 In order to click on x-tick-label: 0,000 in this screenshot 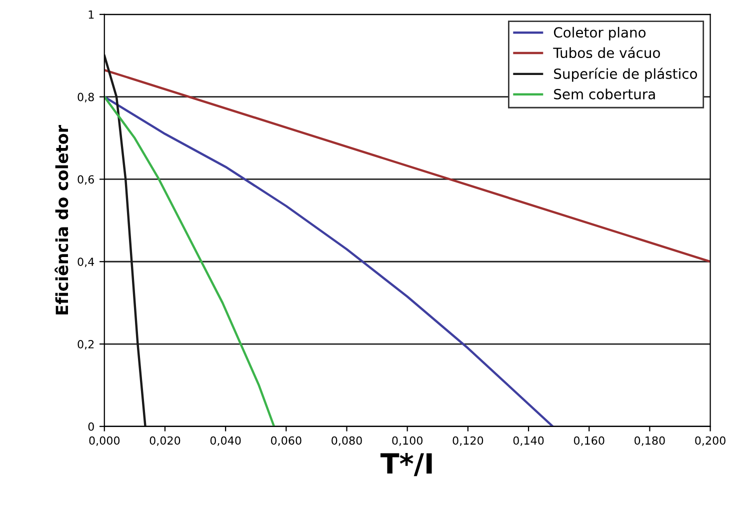, I will do `click(104, 441)`.